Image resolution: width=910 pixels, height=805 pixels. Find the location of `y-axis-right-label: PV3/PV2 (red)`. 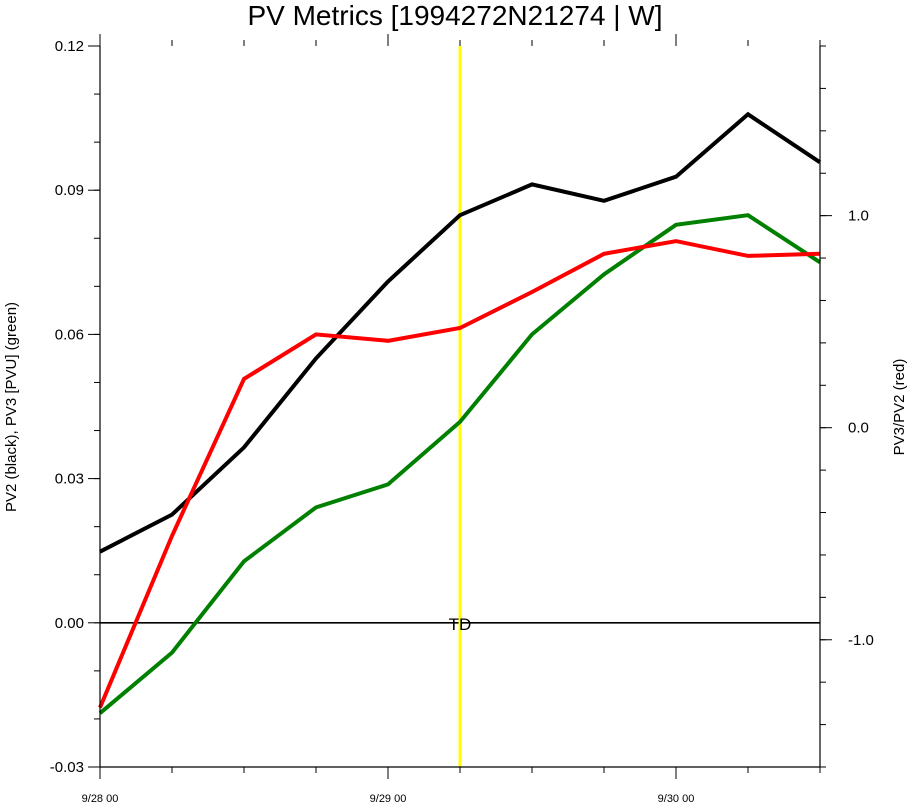

y-axis-right-label: PV3/PV2 (red) is located at coordinates (899, 407).